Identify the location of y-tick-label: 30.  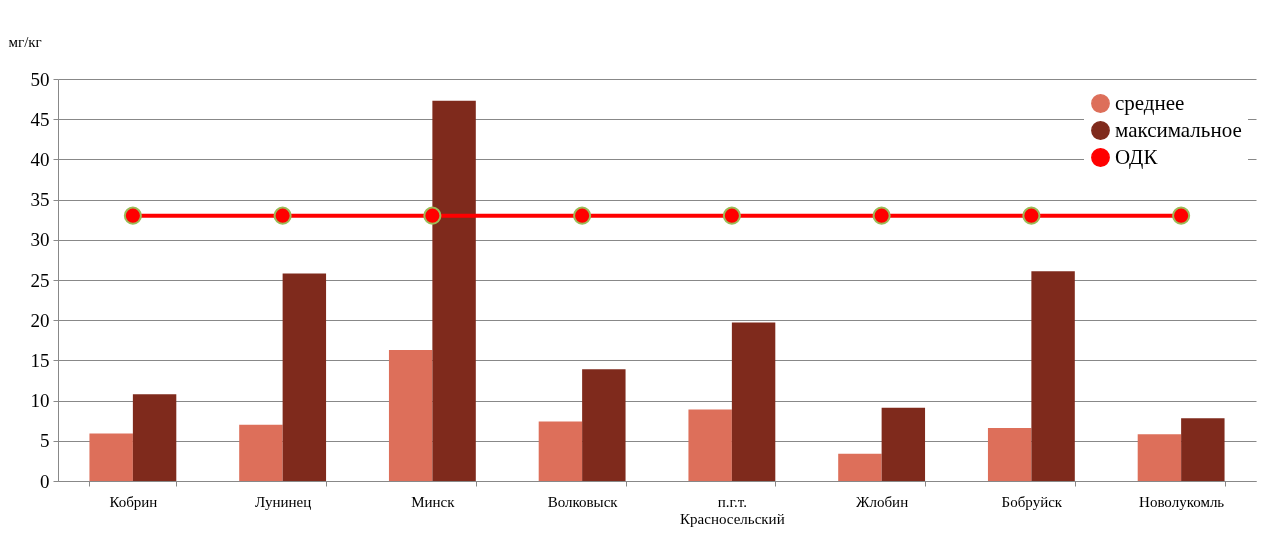
(40, 240).